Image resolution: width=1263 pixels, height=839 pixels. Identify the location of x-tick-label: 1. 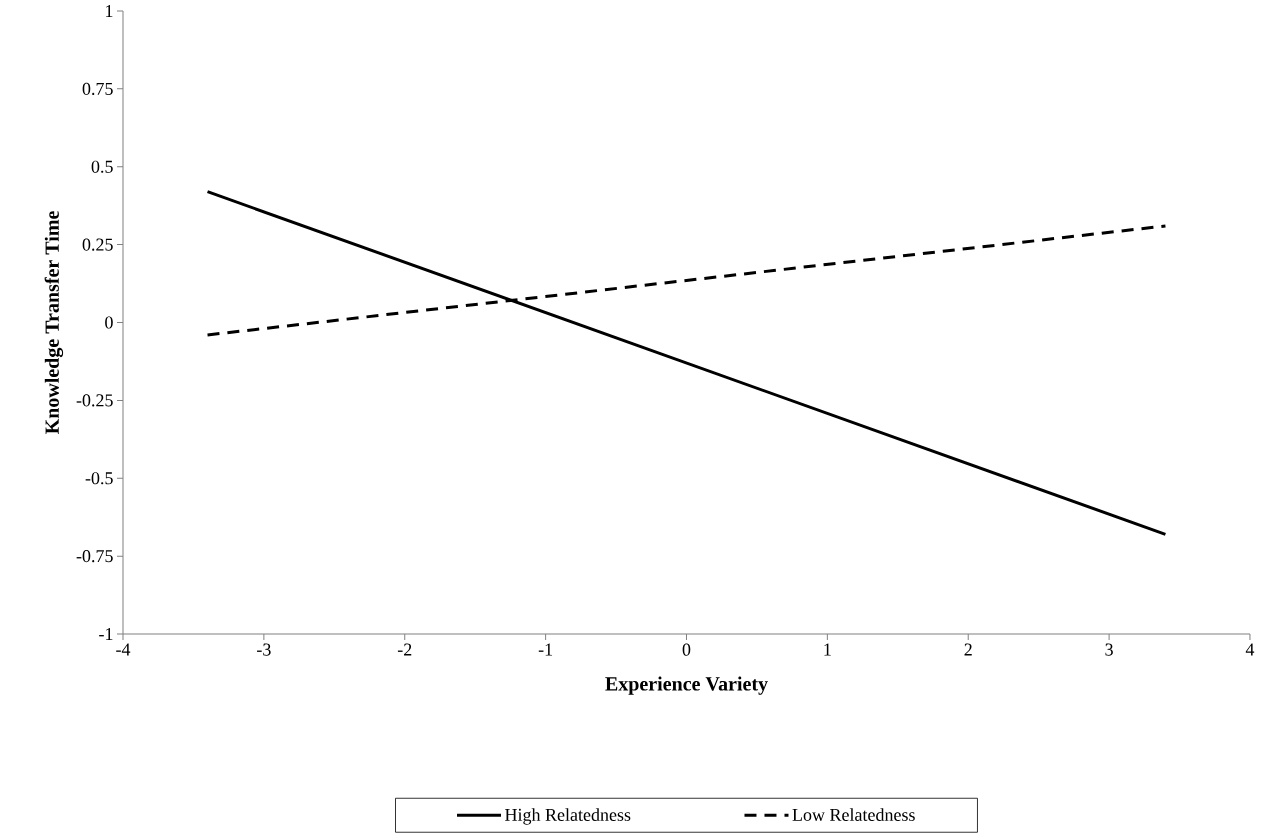
(827, 649).